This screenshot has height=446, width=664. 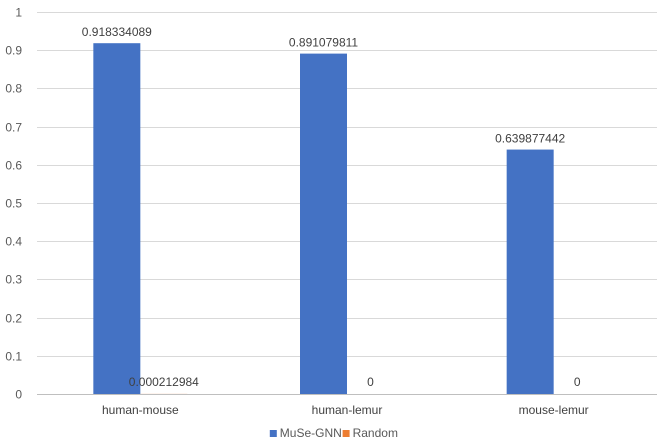 I want to click on bar-muse-gnn-human-lemur, so click(x=323, y=223).